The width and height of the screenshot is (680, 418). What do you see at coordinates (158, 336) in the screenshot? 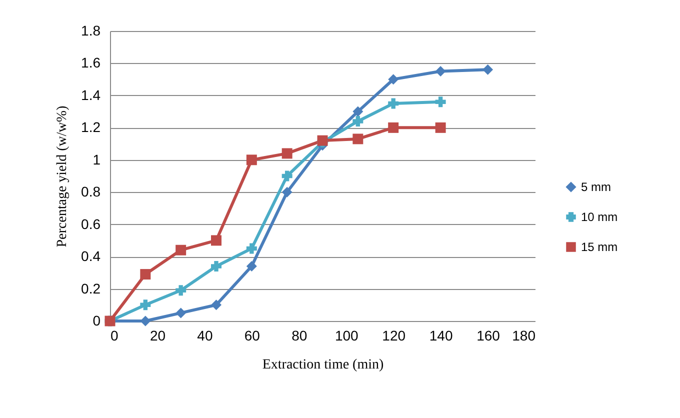
I see `x-tick-label: 20` at bounding box center [158, 336].